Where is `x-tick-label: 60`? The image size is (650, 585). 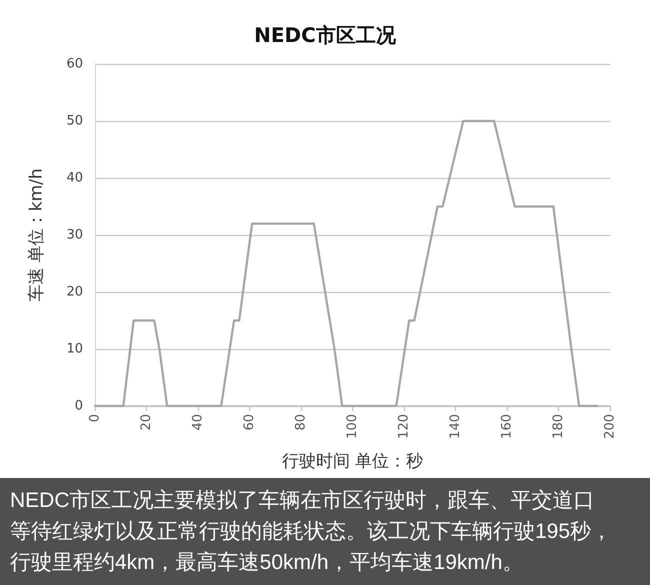
x-tick-label: 60 is located at coordinates (249, 422).